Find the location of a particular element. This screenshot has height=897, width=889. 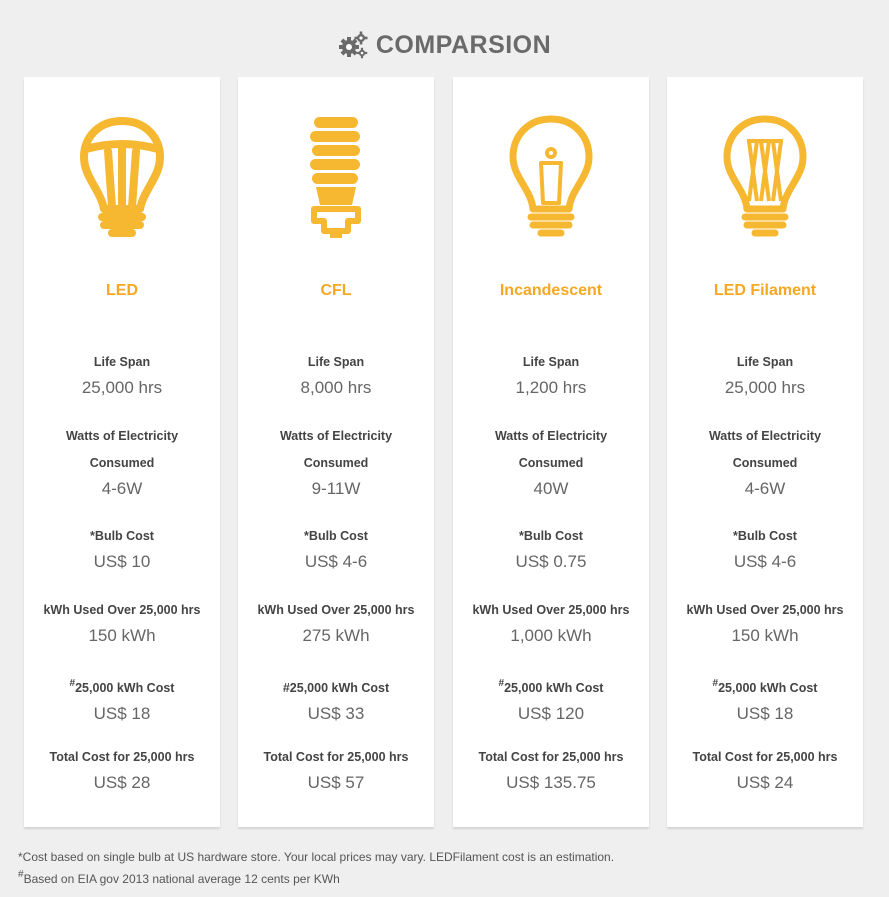

bulb-cost-value: US$ 0.75 is located at coordinates (551, 562).